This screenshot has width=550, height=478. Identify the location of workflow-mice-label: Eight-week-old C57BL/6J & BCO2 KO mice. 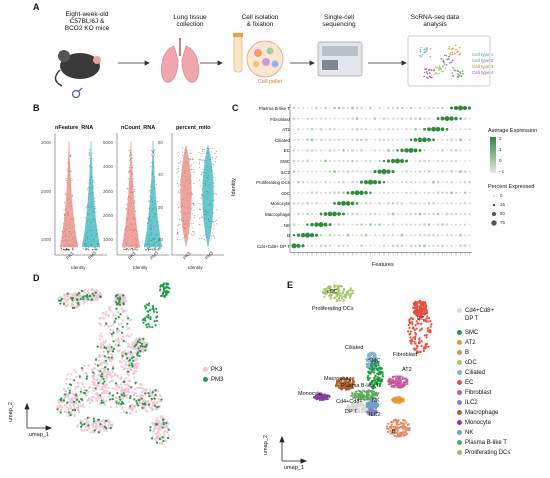
(87, 21).